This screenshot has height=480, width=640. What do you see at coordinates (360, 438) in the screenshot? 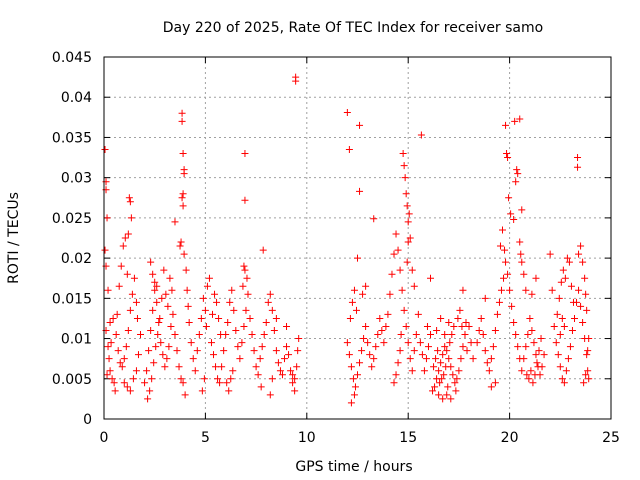
I see `x-tick-labels: 0 5 10 15 20 25` at bounding box center [360, 438].